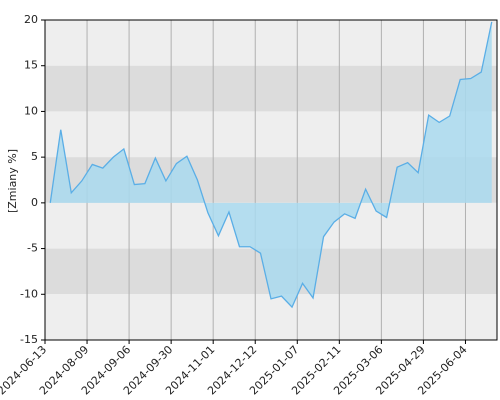  Describe the element at coordinates (31, 65) in the screenshot. I see `y-tick-label: 15` at that location.